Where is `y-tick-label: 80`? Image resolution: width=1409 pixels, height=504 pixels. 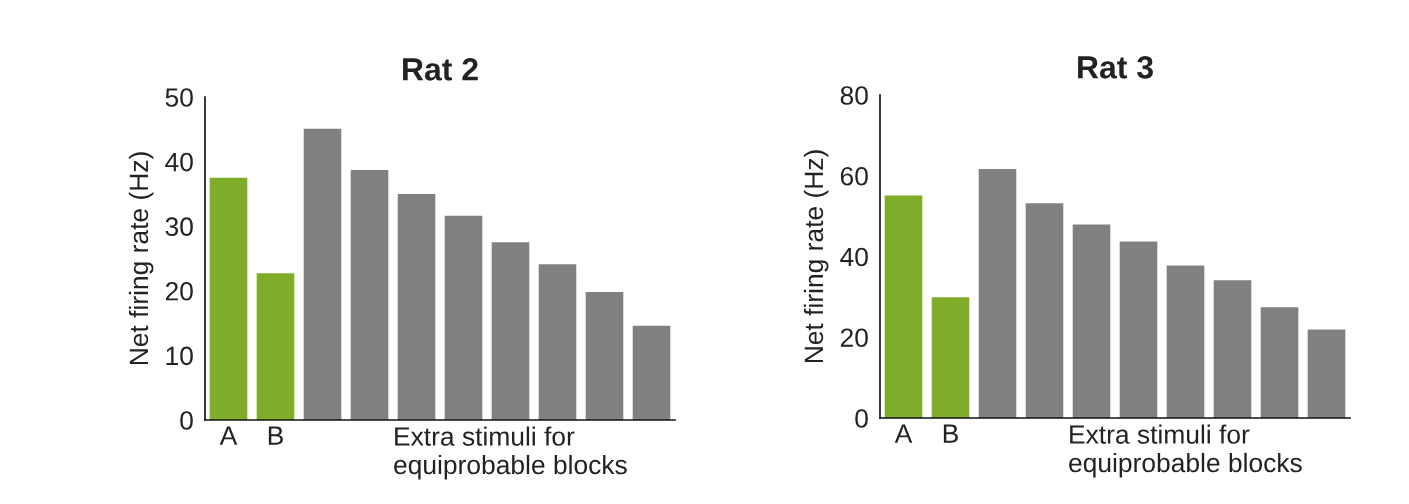
y-tick-label: 80 is located at coordinates (854, 95).